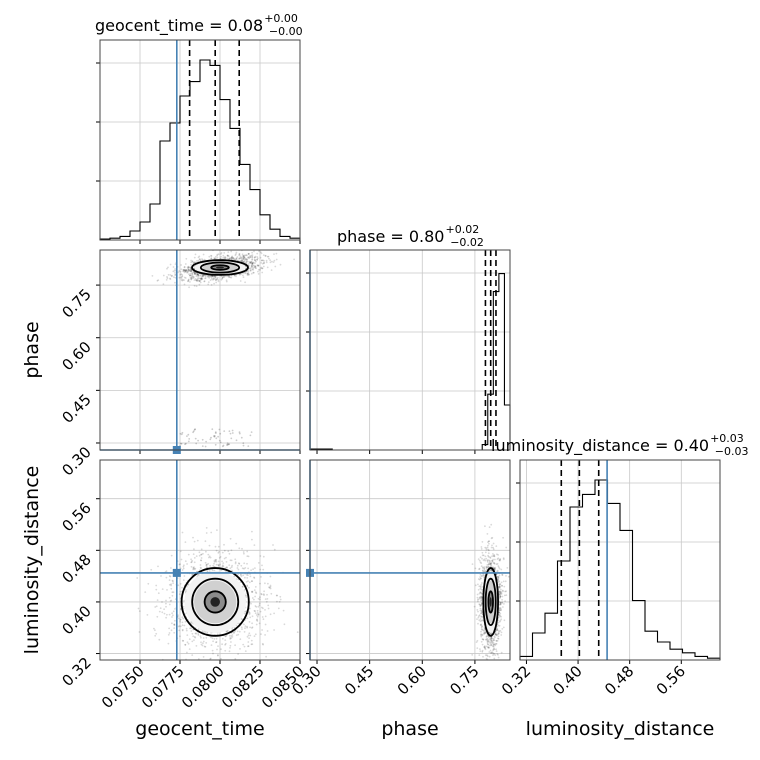 Image resolution: width=760 pixels, height=760 pixels. Describe the element at coordinates (609, 579) in the screenshot. I see `grid-2-2: 0.32 0.40 0.48 0.56` at that location.